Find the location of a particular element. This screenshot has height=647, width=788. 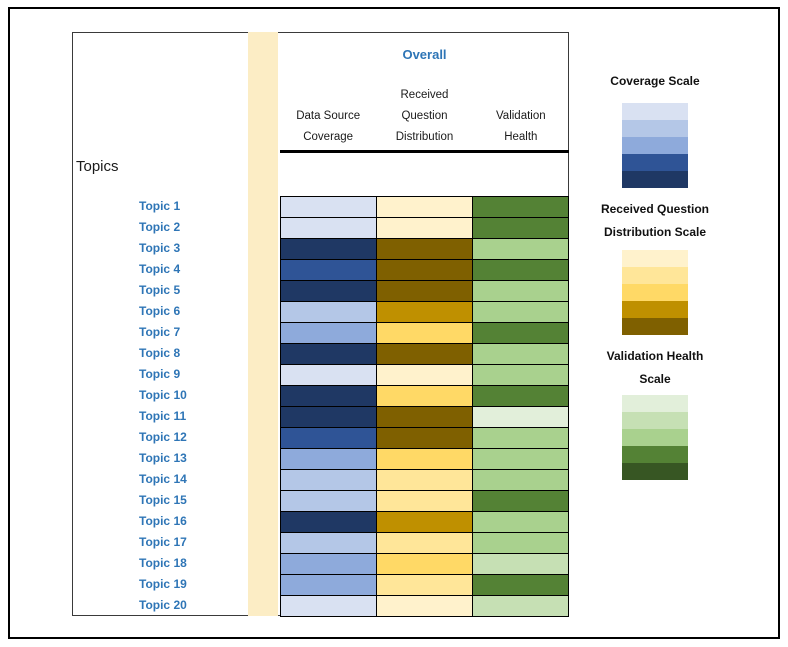

topic-row-label: Topic 3 is located at coordinates (160, 248).